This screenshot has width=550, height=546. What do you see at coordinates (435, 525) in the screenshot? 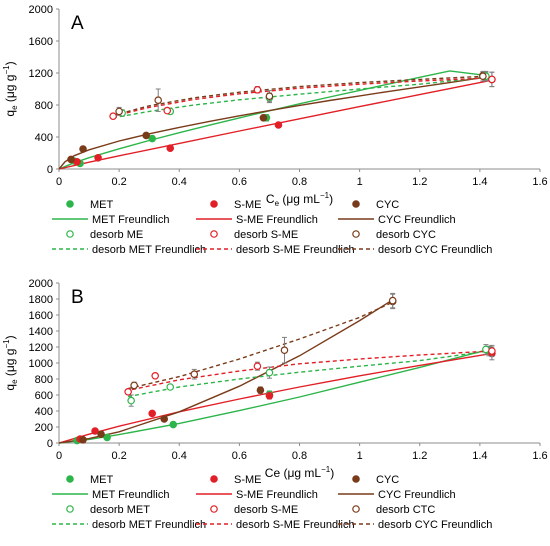
I see `legend-label: desorb CYC Freundlich` at bounding box center [435, 525].